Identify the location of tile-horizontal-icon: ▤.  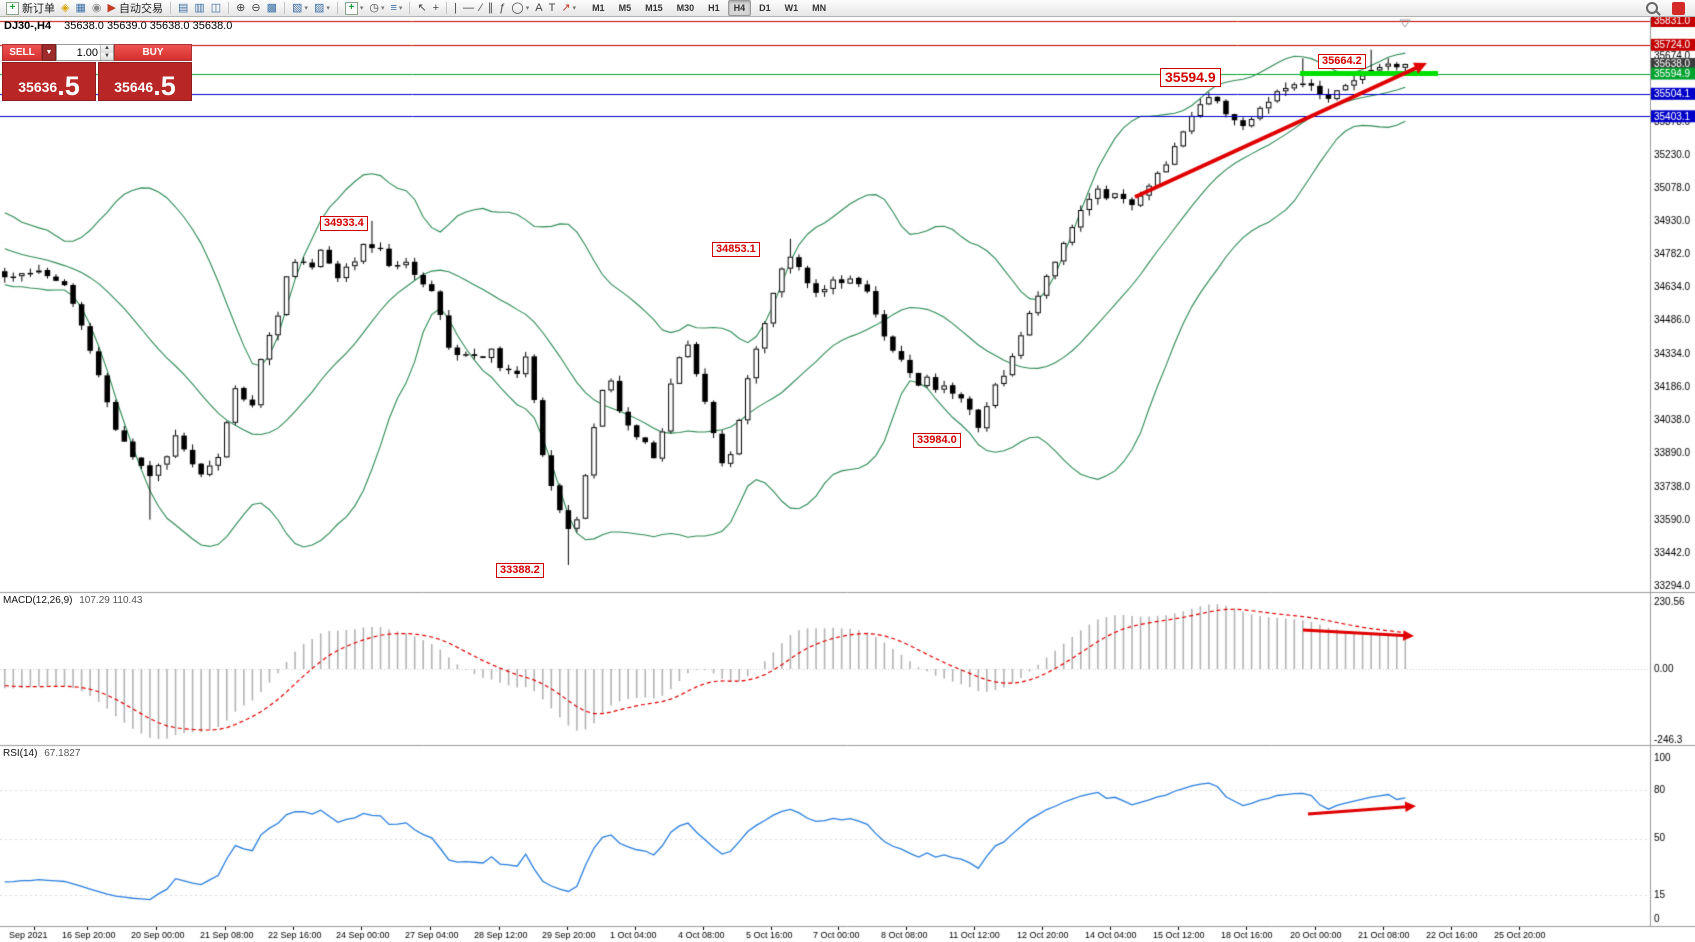
(183, 7).